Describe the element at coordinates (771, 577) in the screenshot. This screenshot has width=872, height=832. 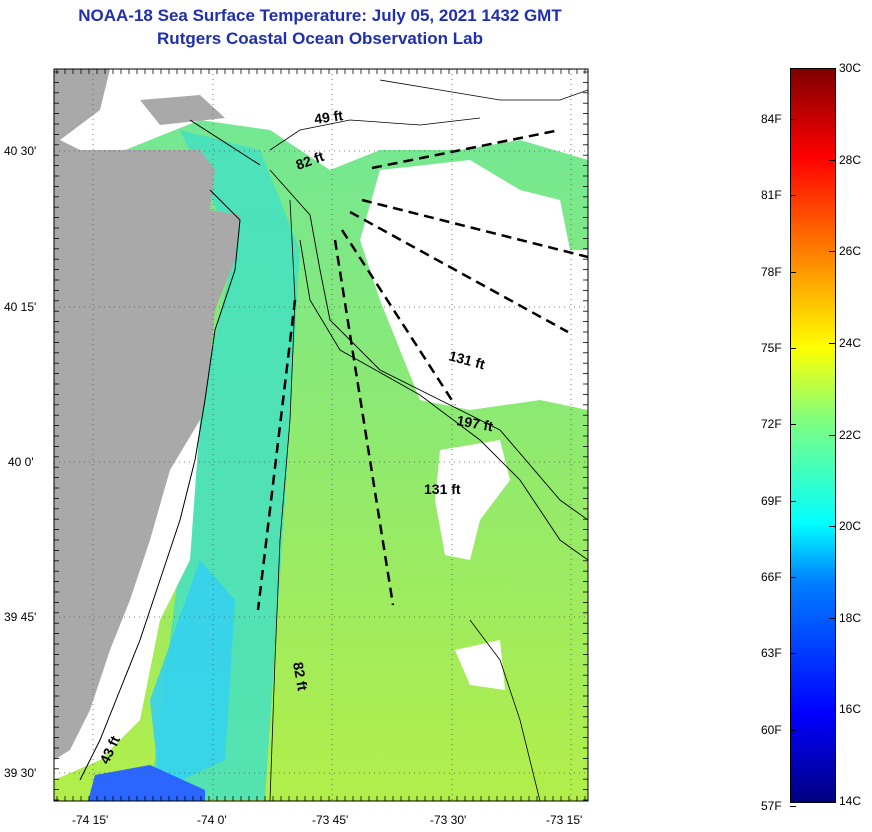
I see `fahrenheit-label: 66F` at that location.